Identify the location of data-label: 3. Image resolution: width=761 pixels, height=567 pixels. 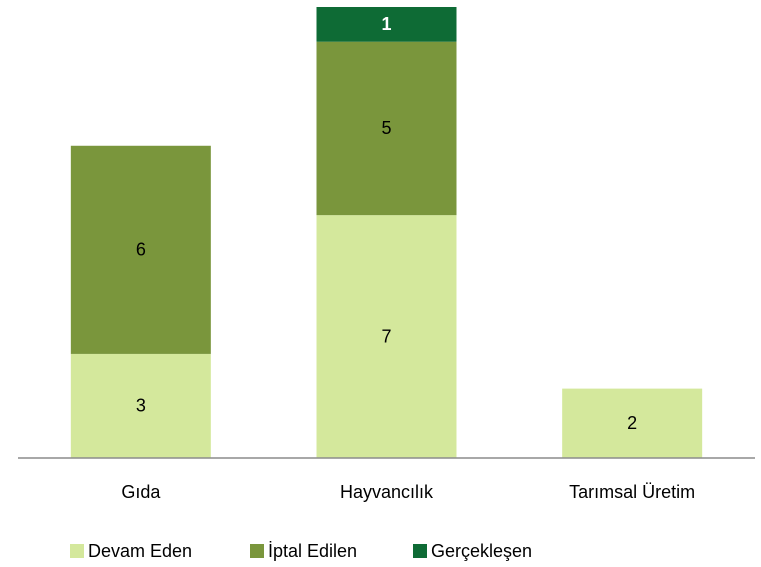
(141, 406).